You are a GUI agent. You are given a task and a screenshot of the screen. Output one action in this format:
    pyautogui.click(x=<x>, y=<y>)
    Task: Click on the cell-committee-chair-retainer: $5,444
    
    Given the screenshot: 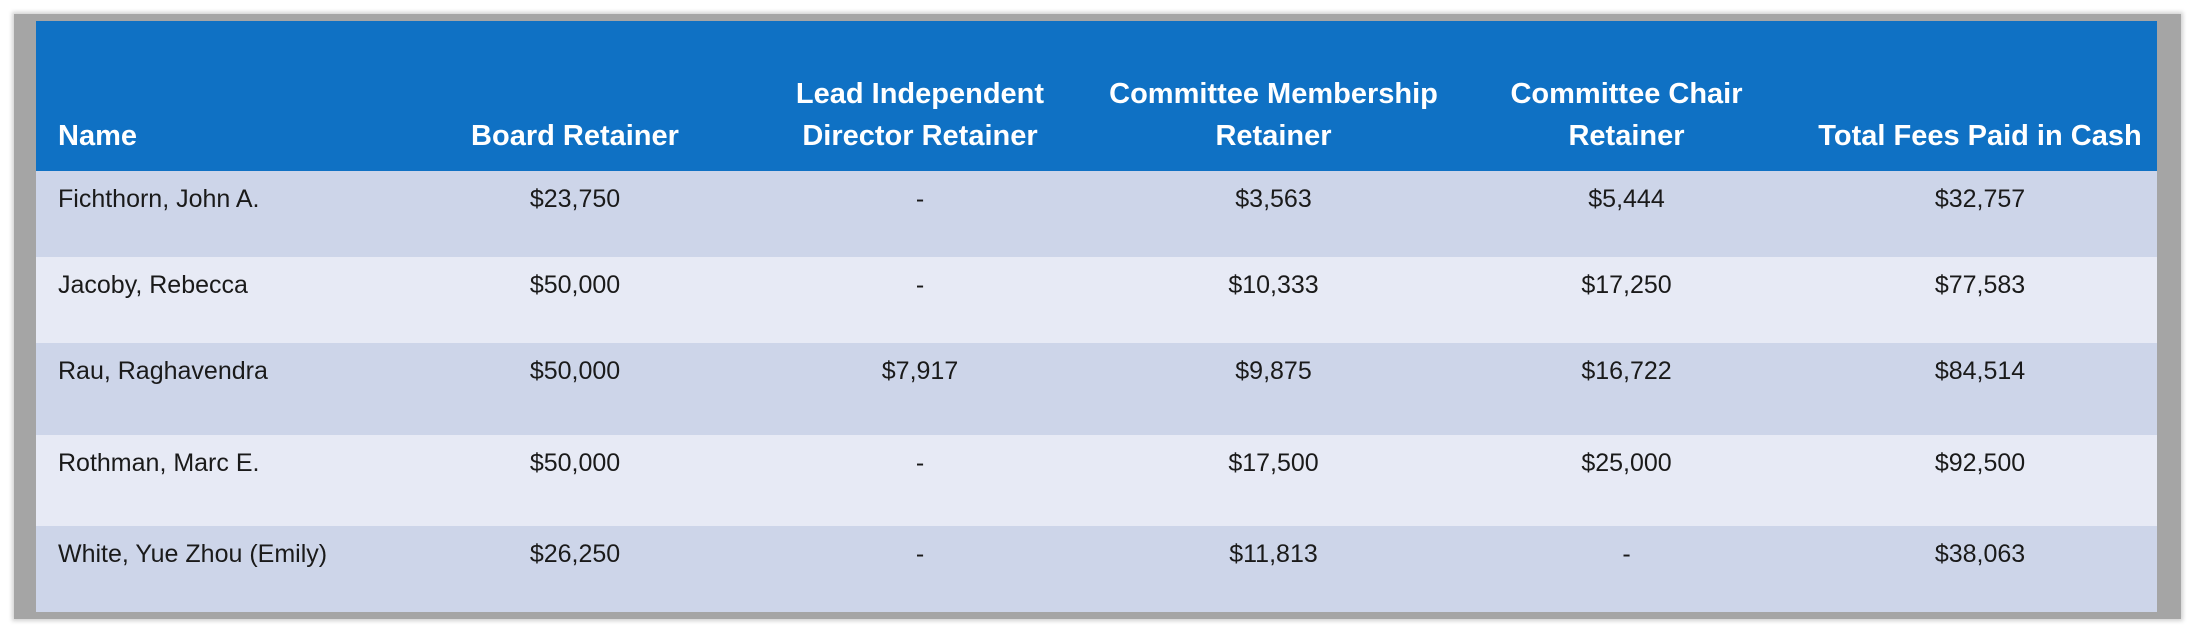 What is the action you would take?
    pyautogui.click(x=1626, y=199)
    